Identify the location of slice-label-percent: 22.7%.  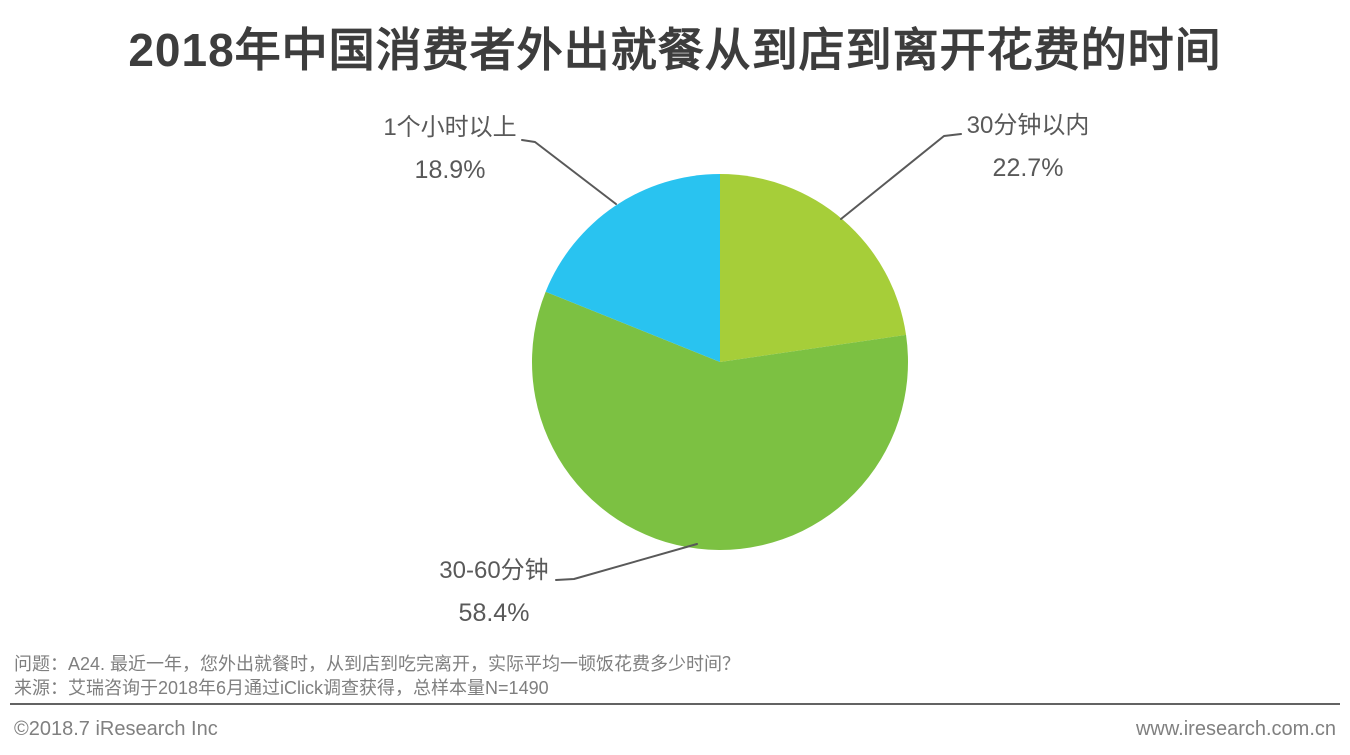
(1028, 168).